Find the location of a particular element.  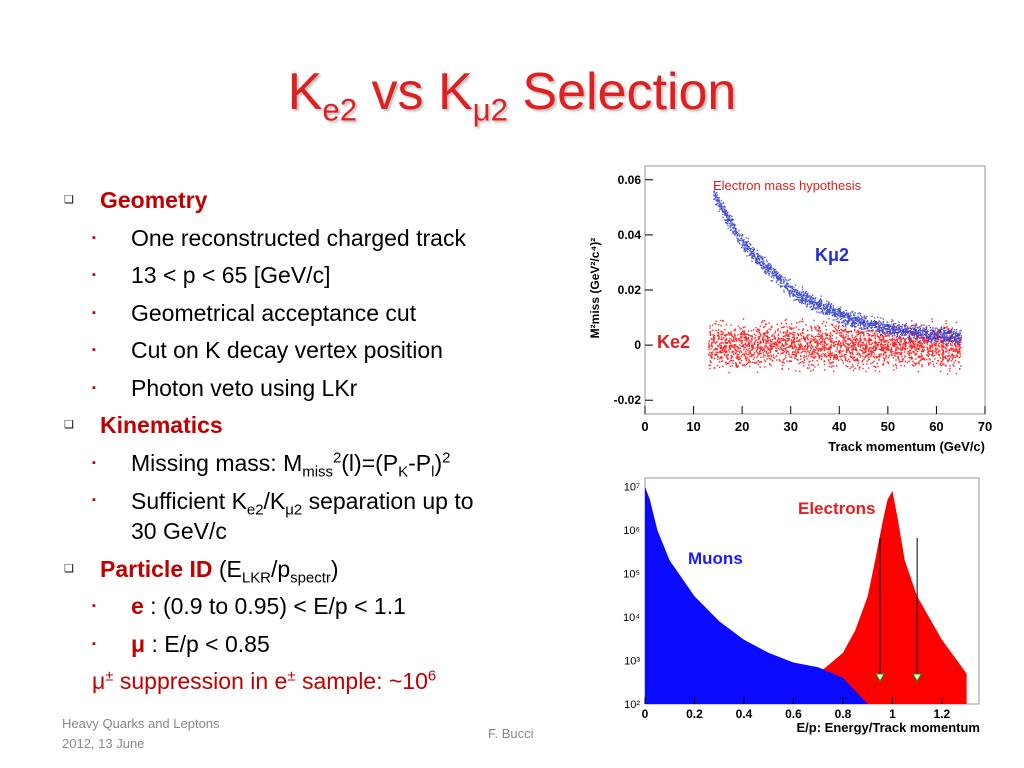

x-tick-label: 20 is located at coordinates (742, 426).